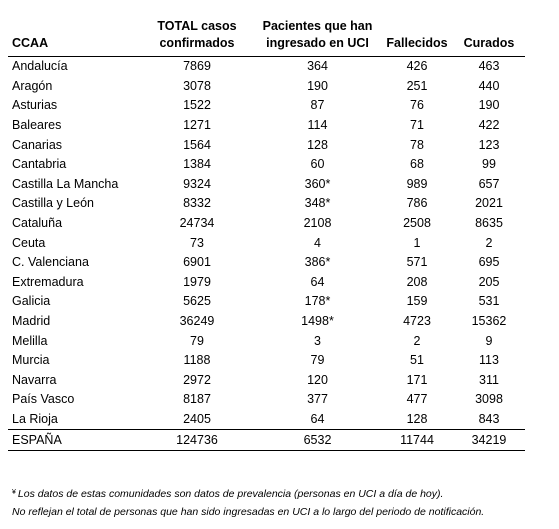 The image size is (559, 529). I want to click on cell-uci: 128, so click(317, 144).